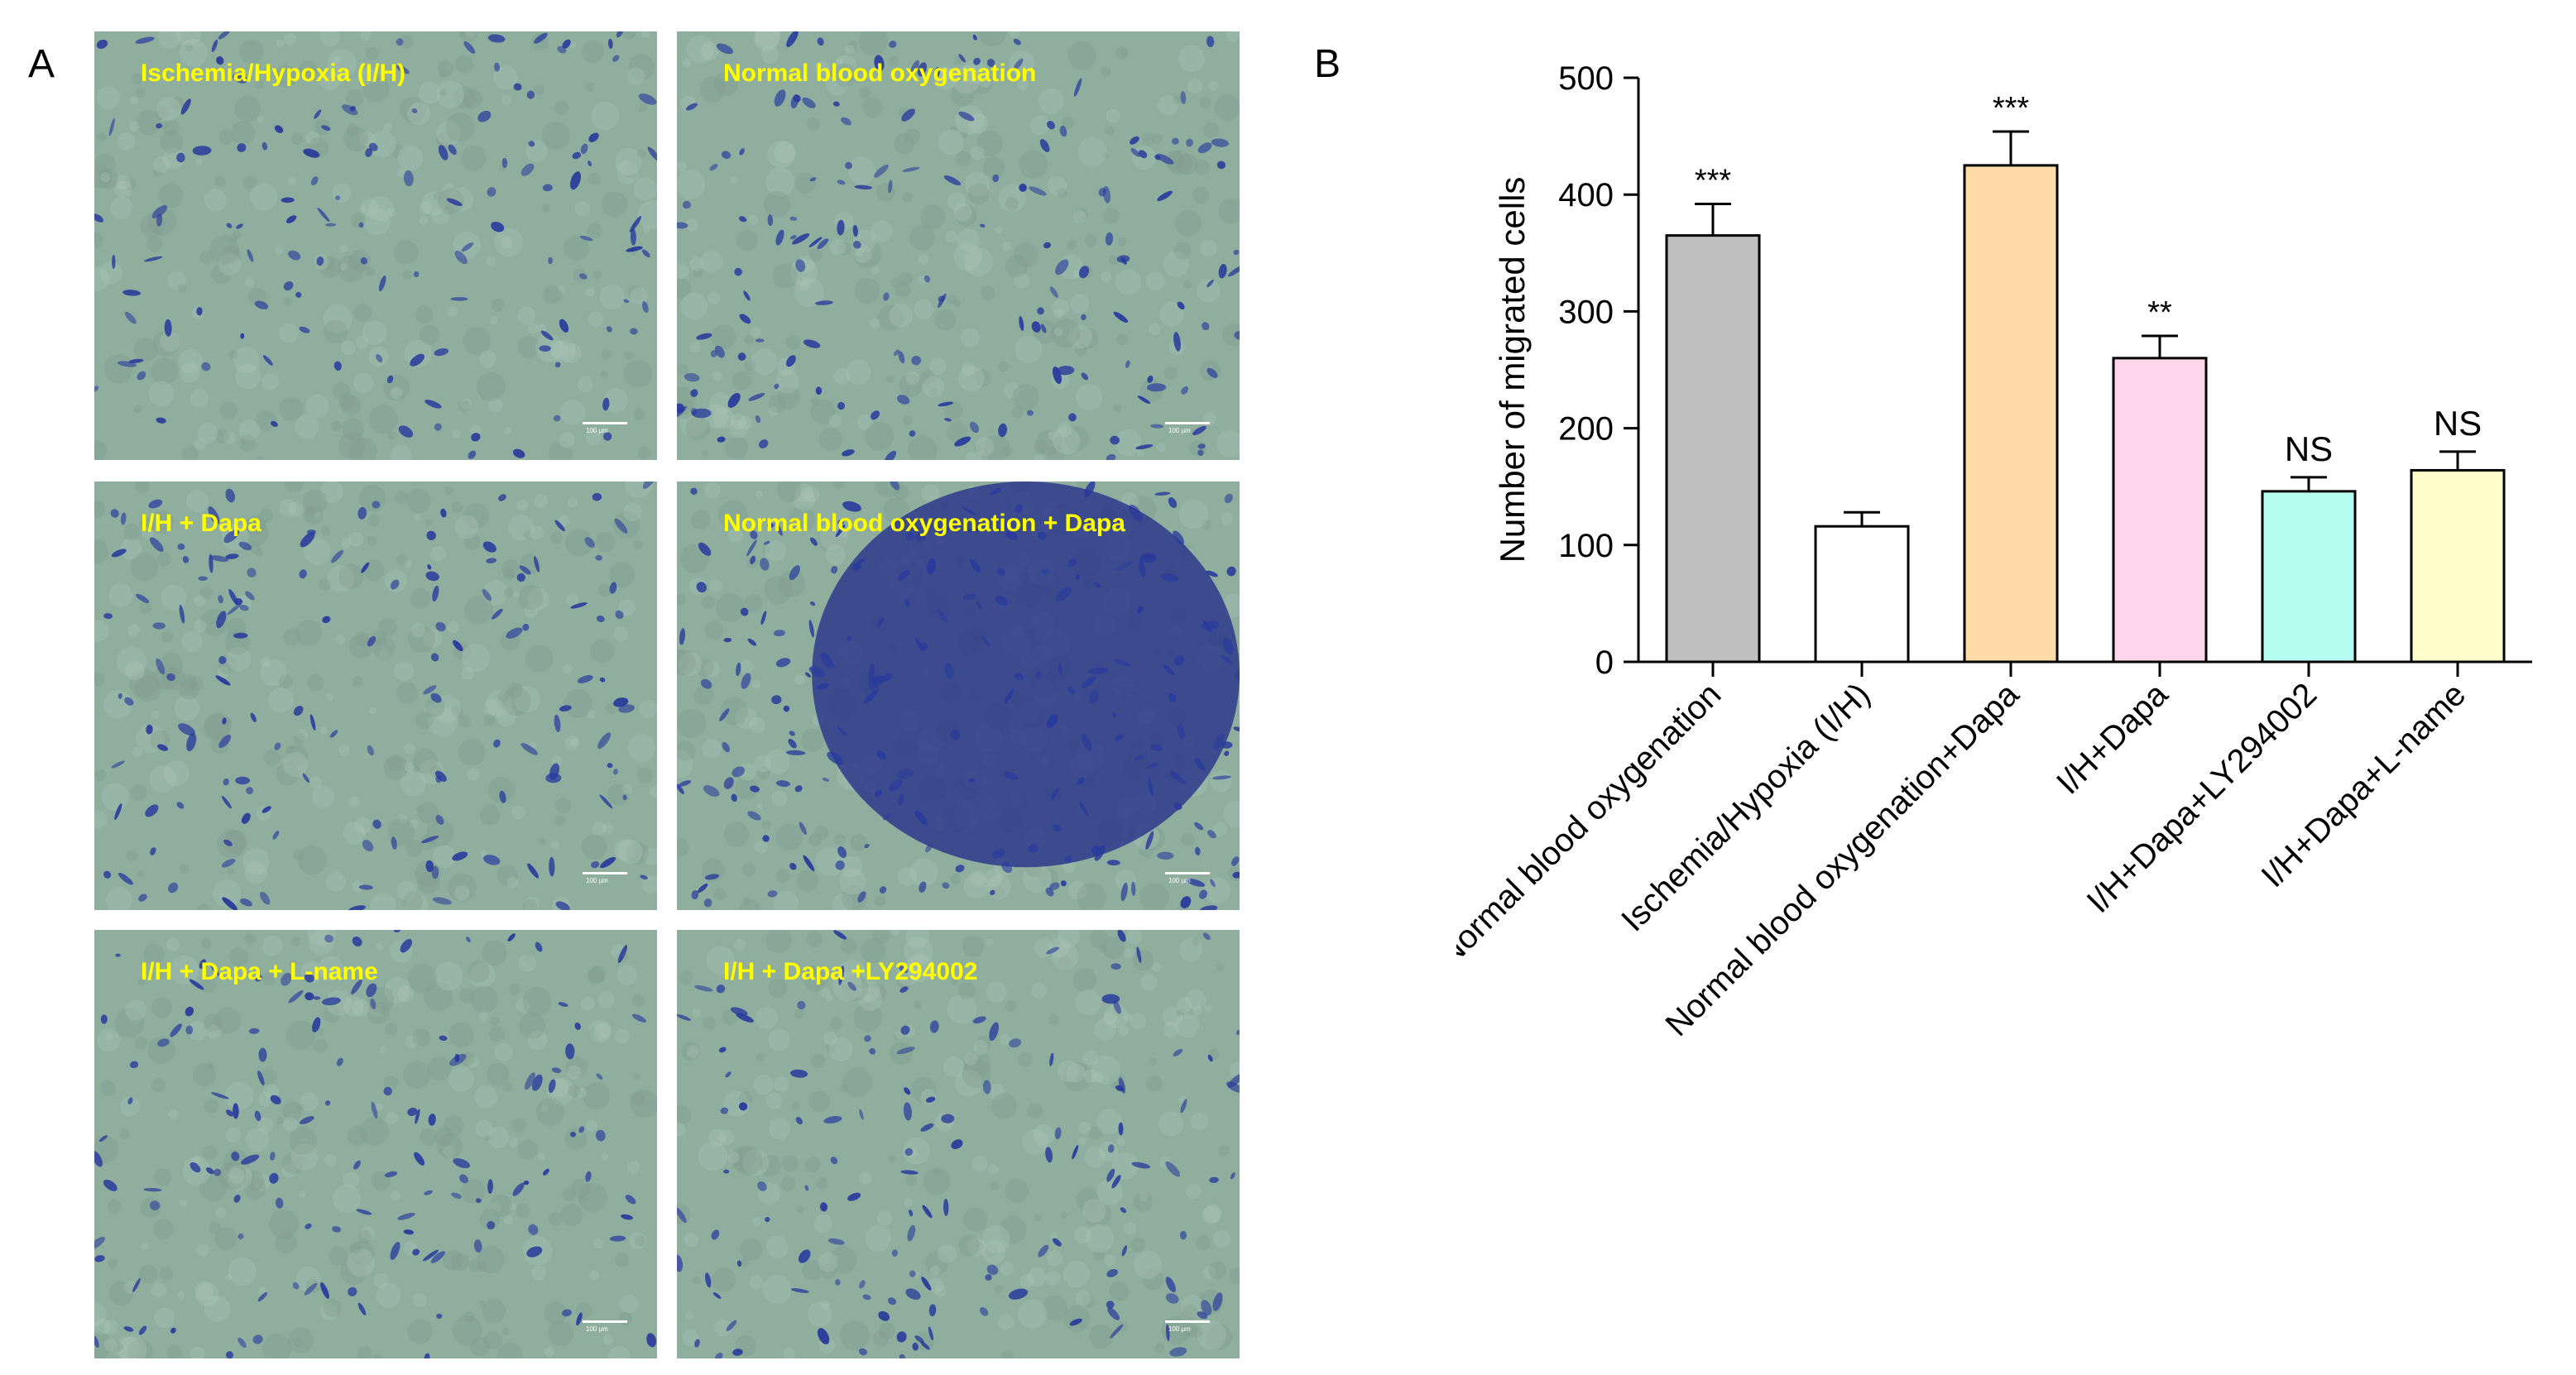 The width and height of the screenshot is (2576, 1375). I want to click on panel-b-letter: B, so click(1328, 64).